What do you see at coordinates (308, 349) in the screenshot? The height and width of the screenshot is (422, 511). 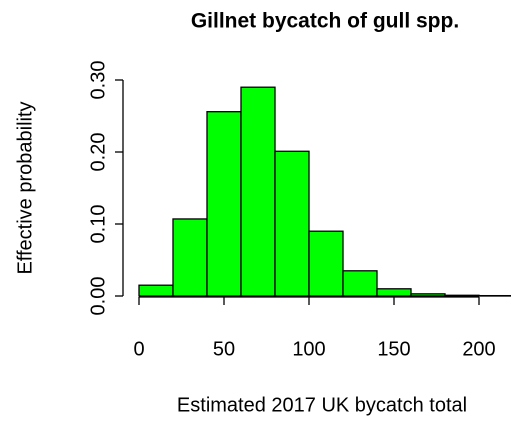 I see `x-tick-label: 100` at bounding box center [308, 349].